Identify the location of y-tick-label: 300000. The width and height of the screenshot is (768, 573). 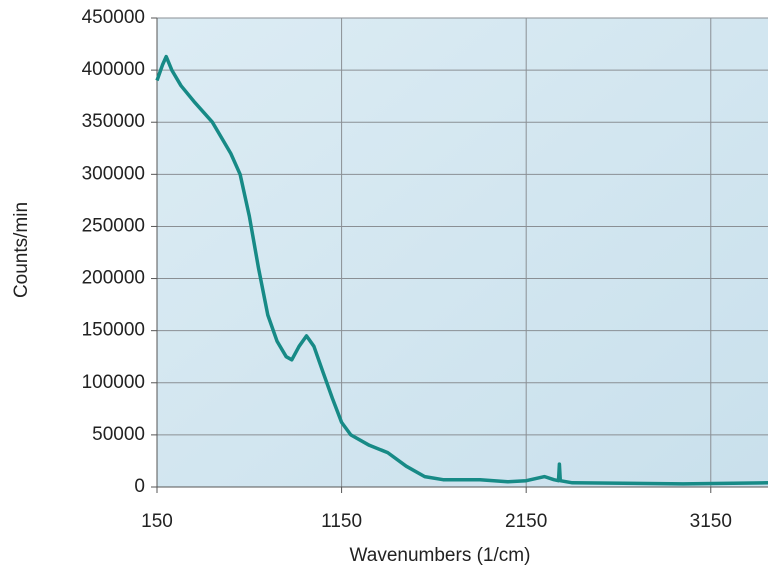
(113, 173).